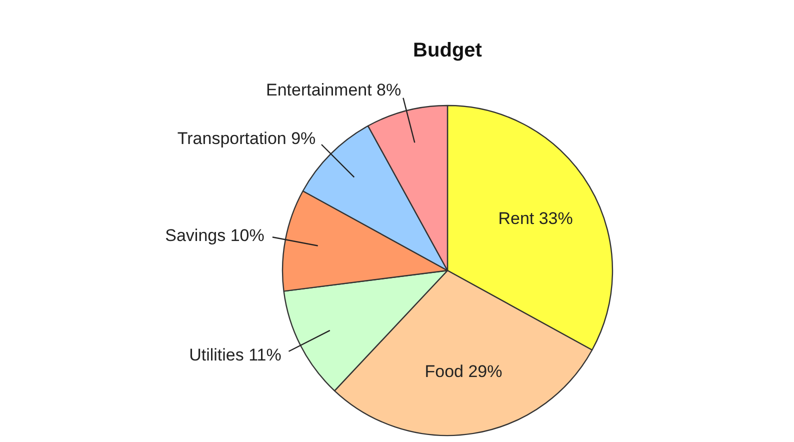 The image size is (794, 442). What do you see at coordinates (235, 355) in the screenshot?
I see `slice-label: Utilities 11%` at bounding box center [235, 355].